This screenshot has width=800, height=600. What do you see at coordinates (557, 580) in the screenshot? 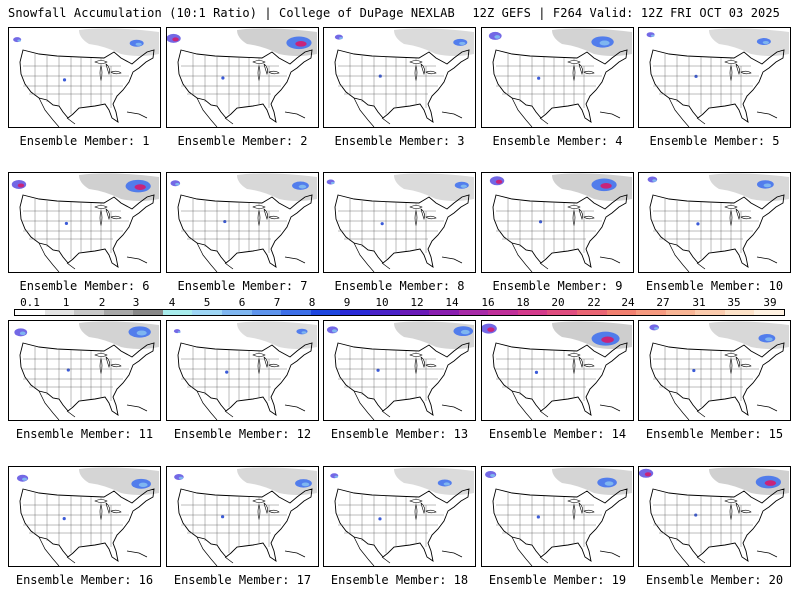
I see `member-label: Ensemble Member: 19` at bounding box center [557, 580].